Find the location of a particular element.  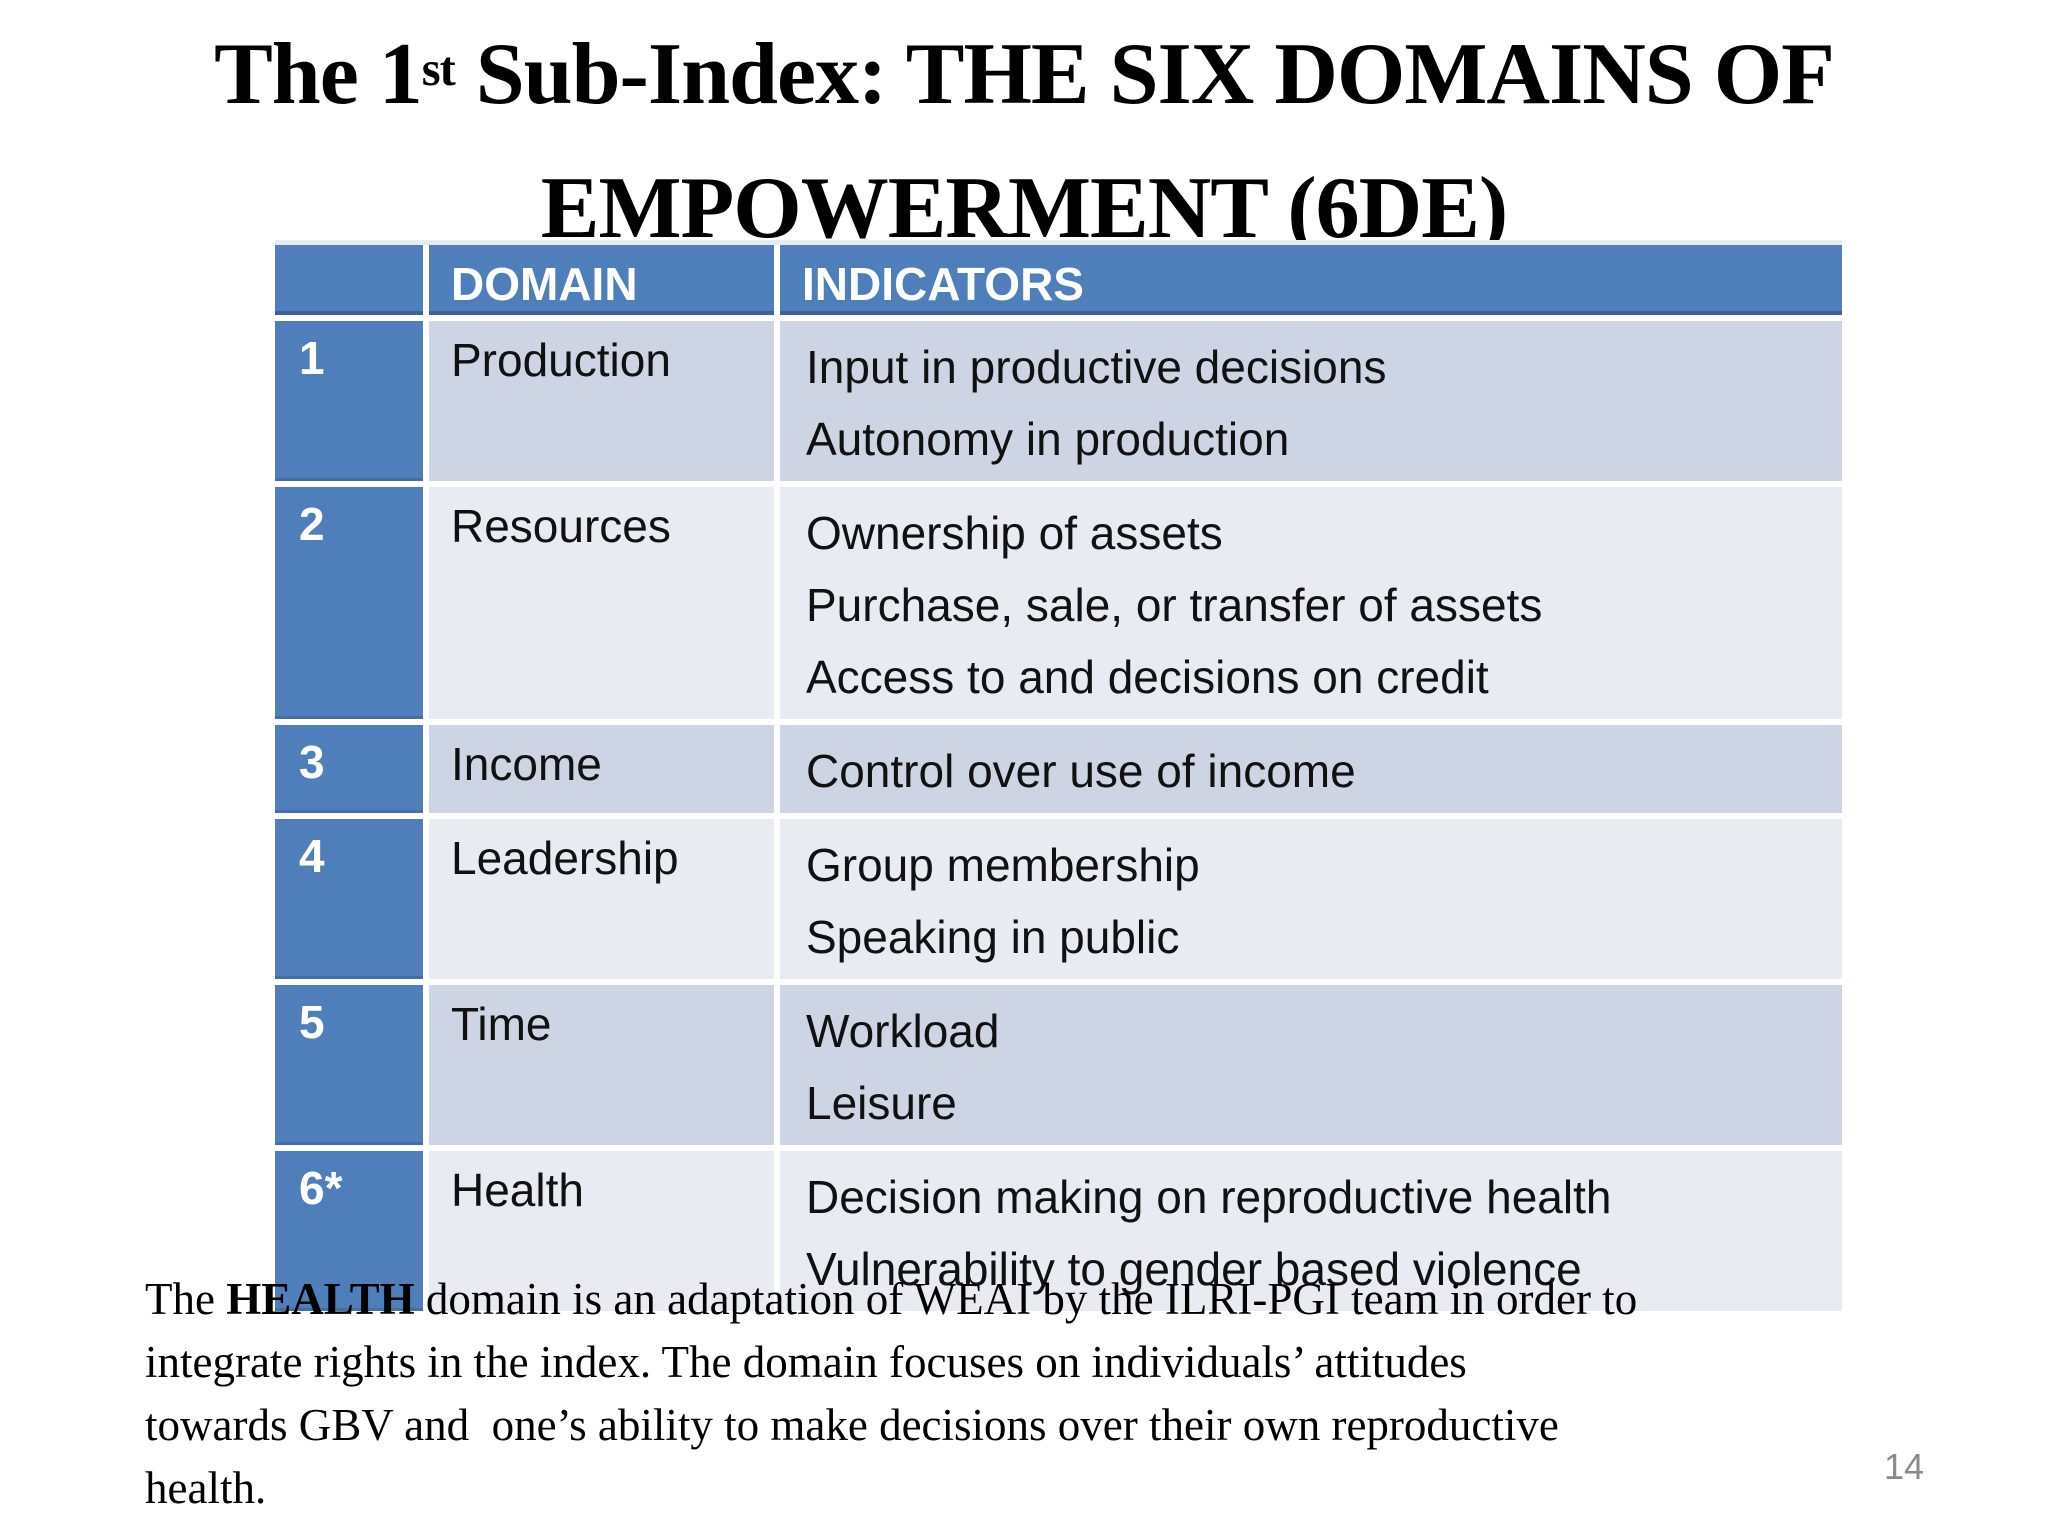

domain-cell: Leadership is located at coordinates (604, 902).